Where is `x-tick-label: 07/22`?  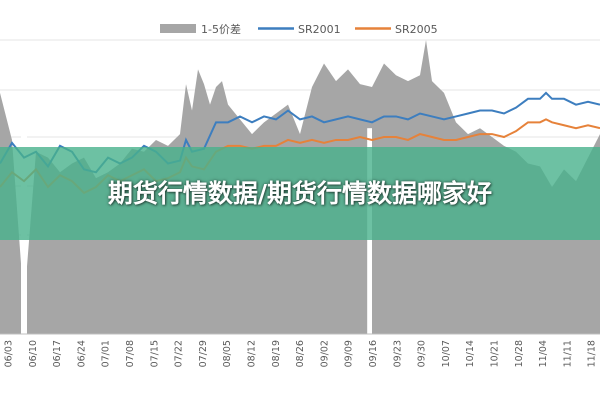 x-tick-label: 07/22 is located at coordinates (179, 353).